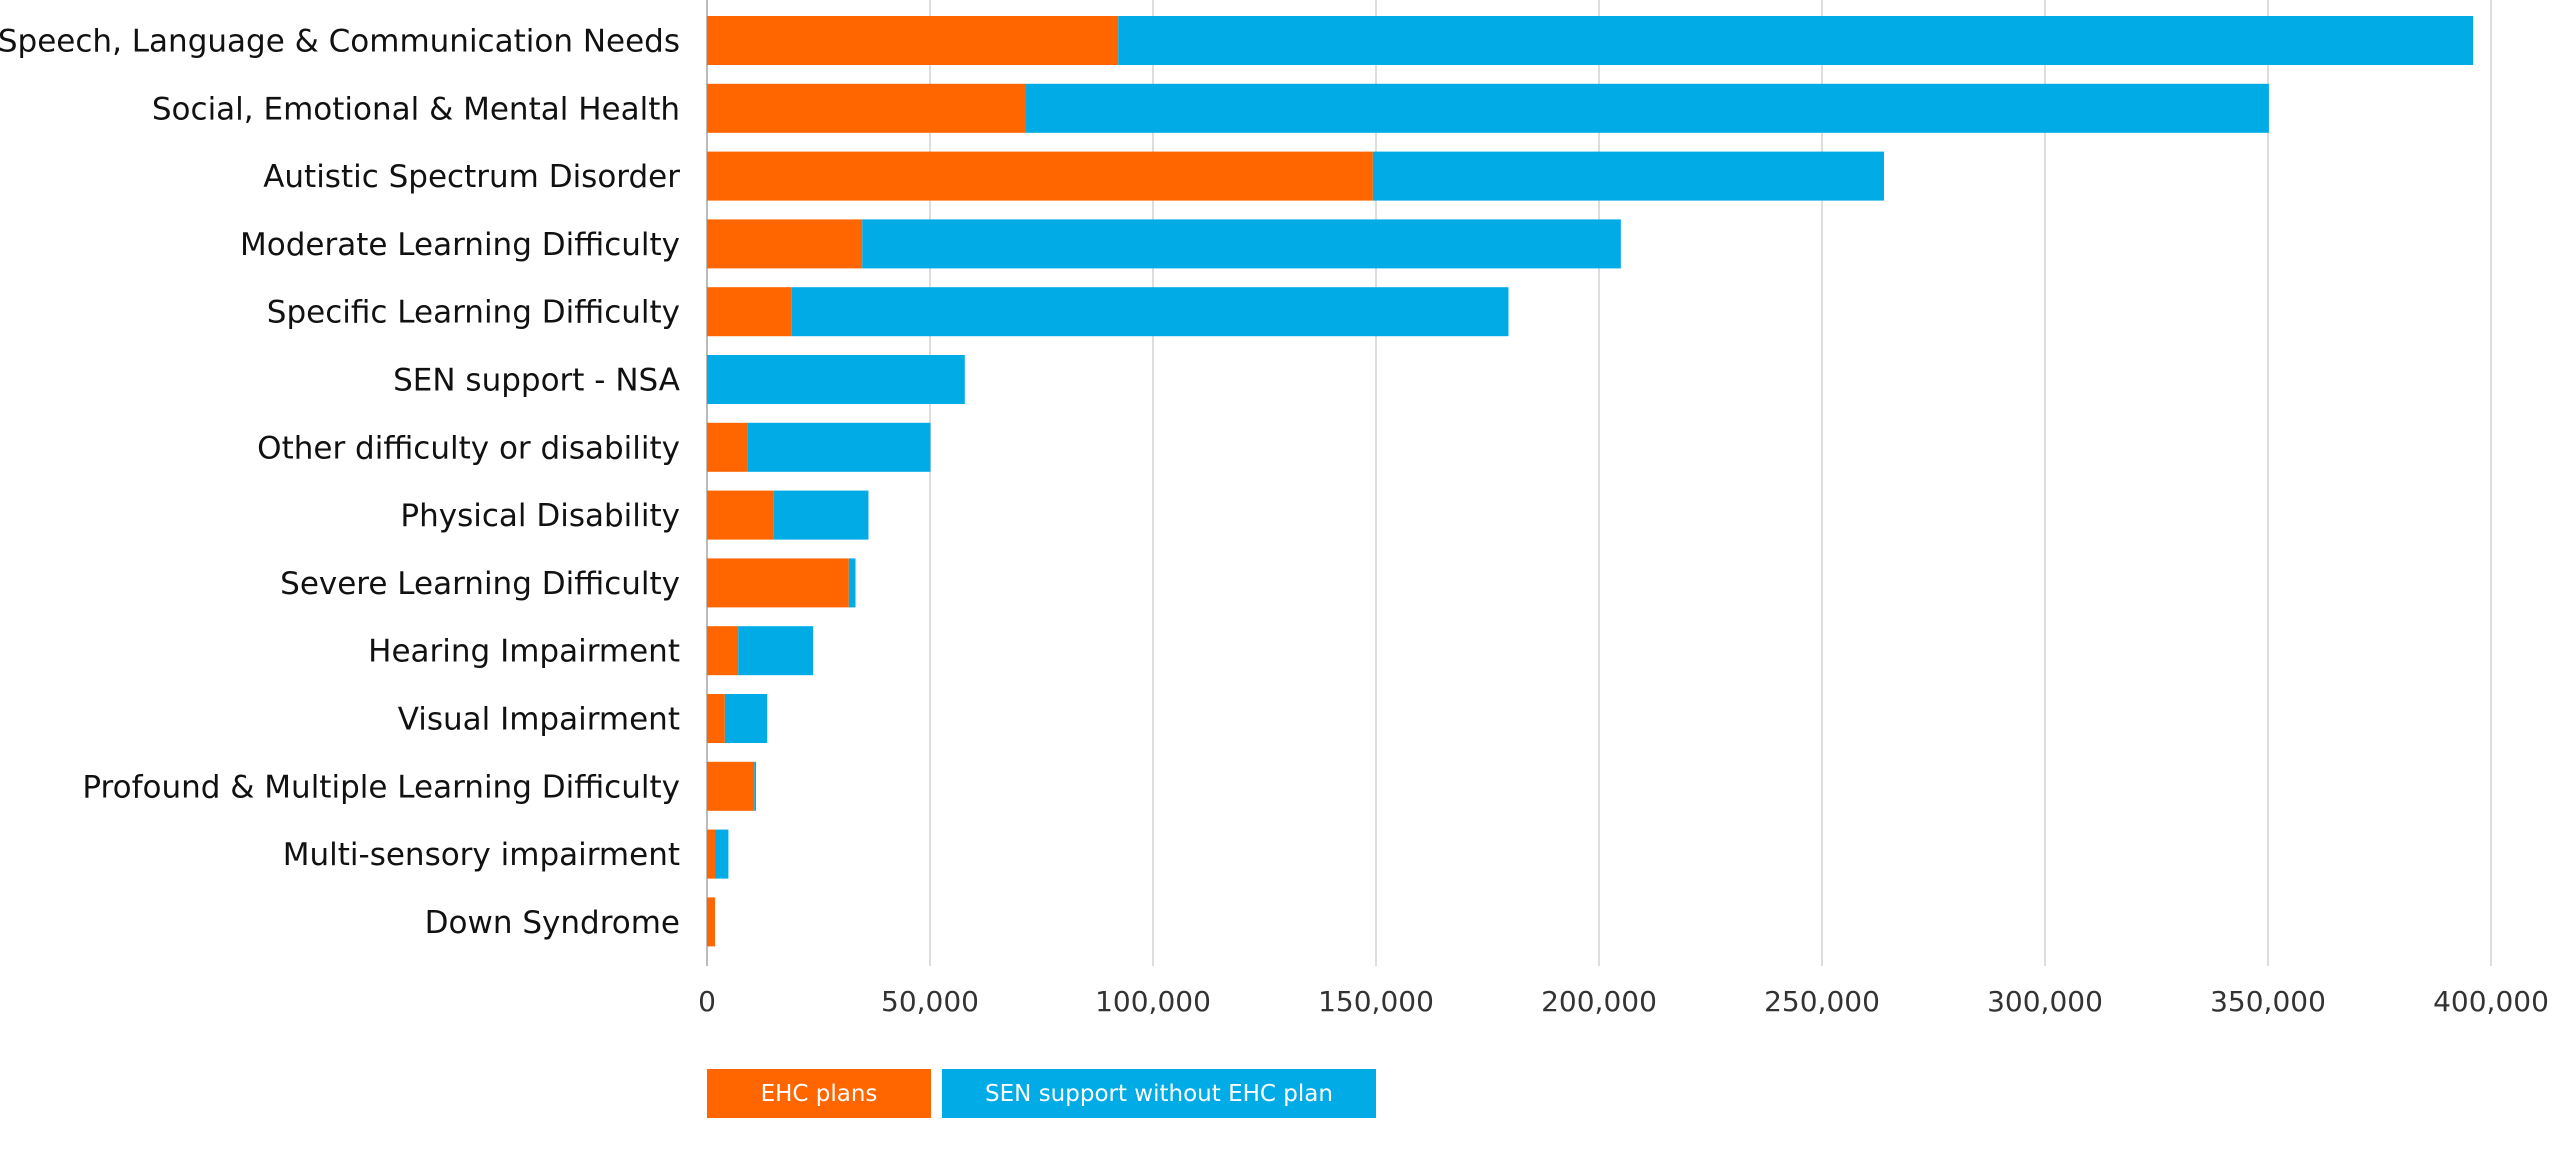 This screenshot has height=1152, width=2560. What do you see at coordinates (2491, 1001) in the screenshot?
I see `x-tick-label: 400,000` at bounding box center [2491, 1001].